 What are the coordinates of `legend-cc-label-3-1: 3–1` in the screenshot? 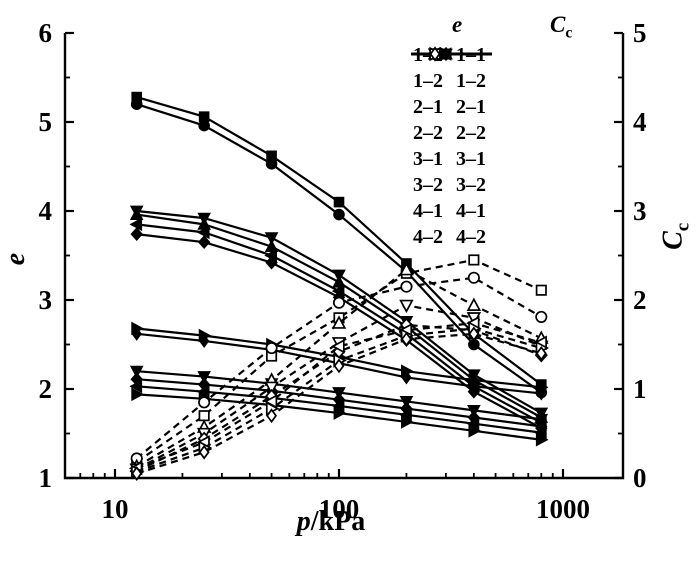 It's located at (471, 159).